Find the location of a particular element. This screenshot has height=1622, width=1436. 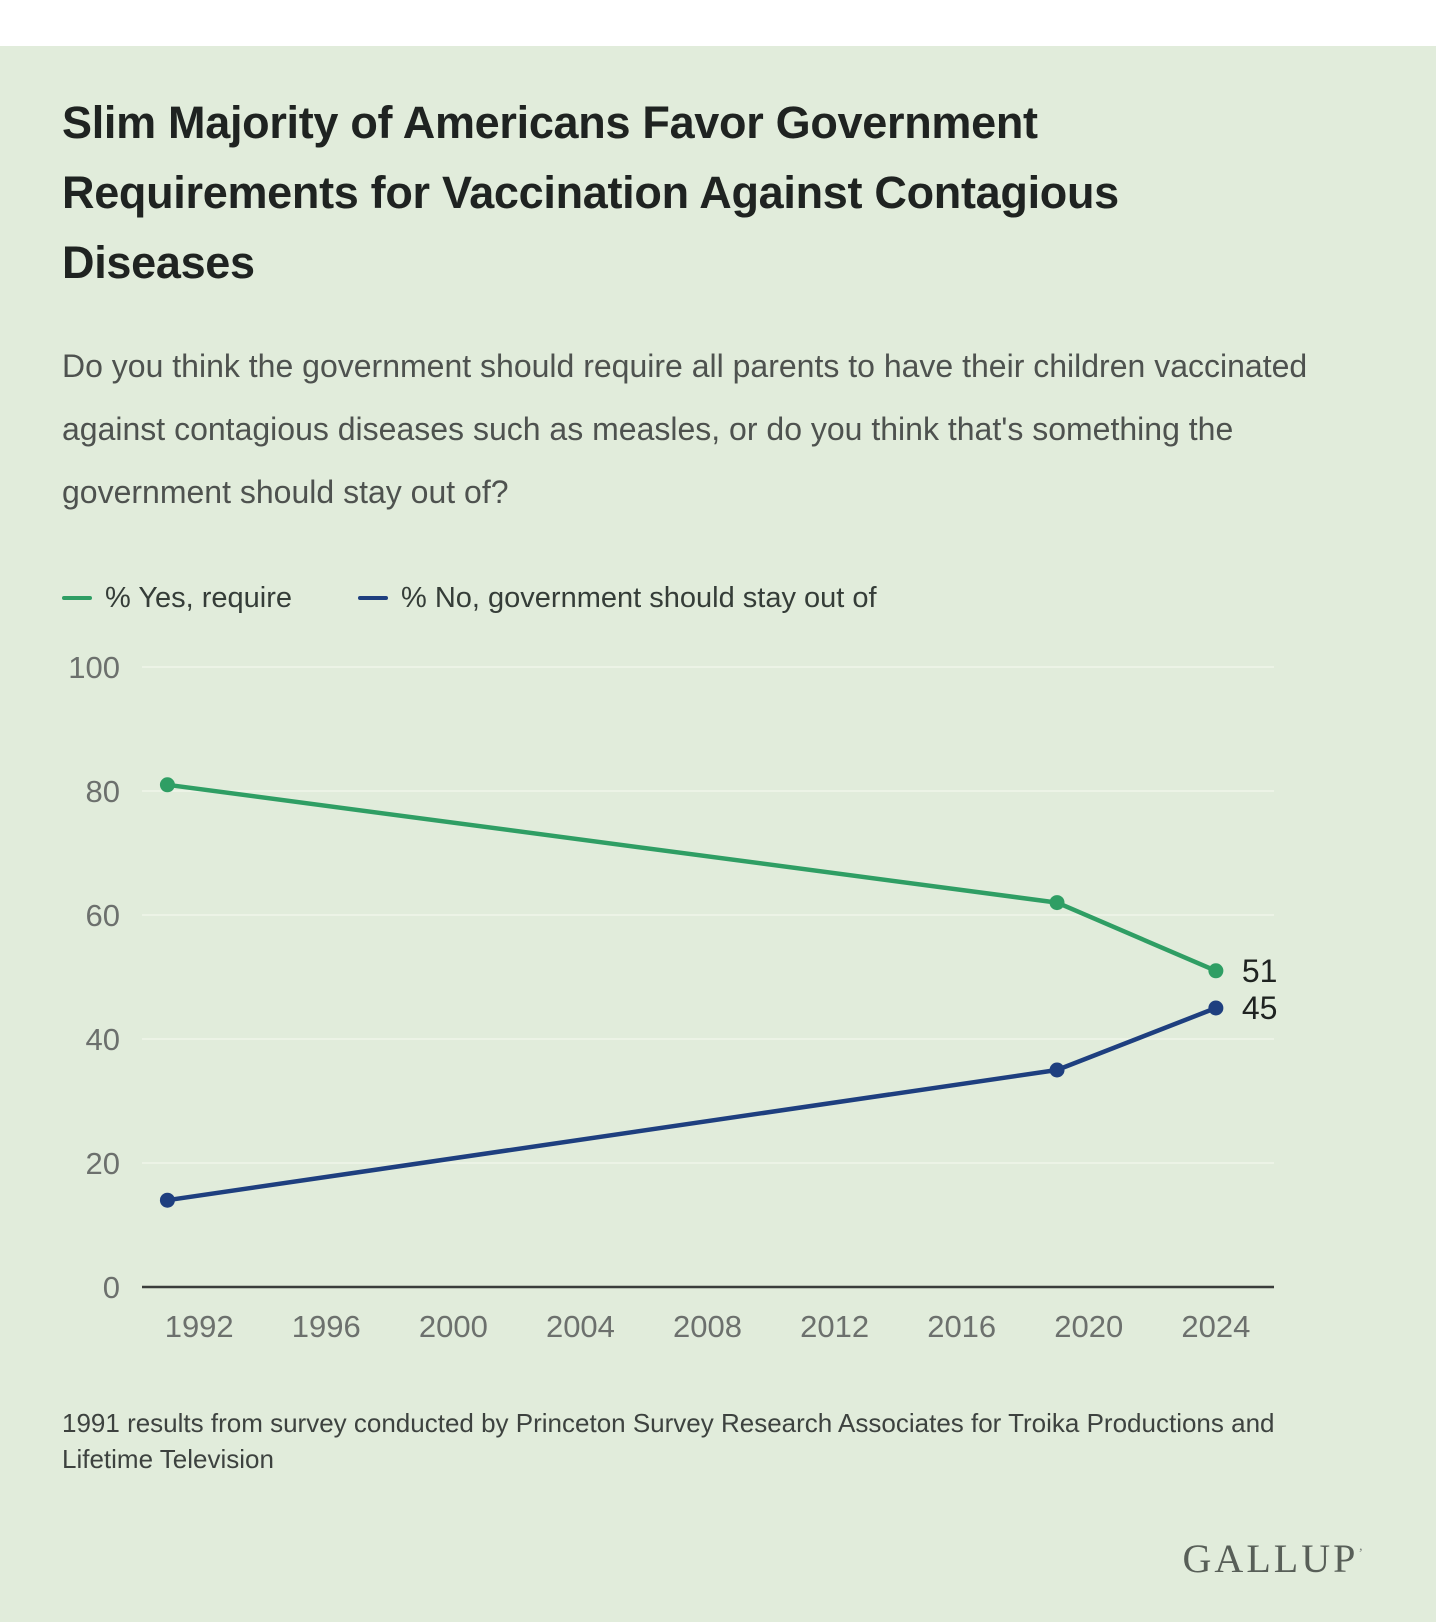

legend-label-yes: % Yes, require is located at coordinates (199, 597).